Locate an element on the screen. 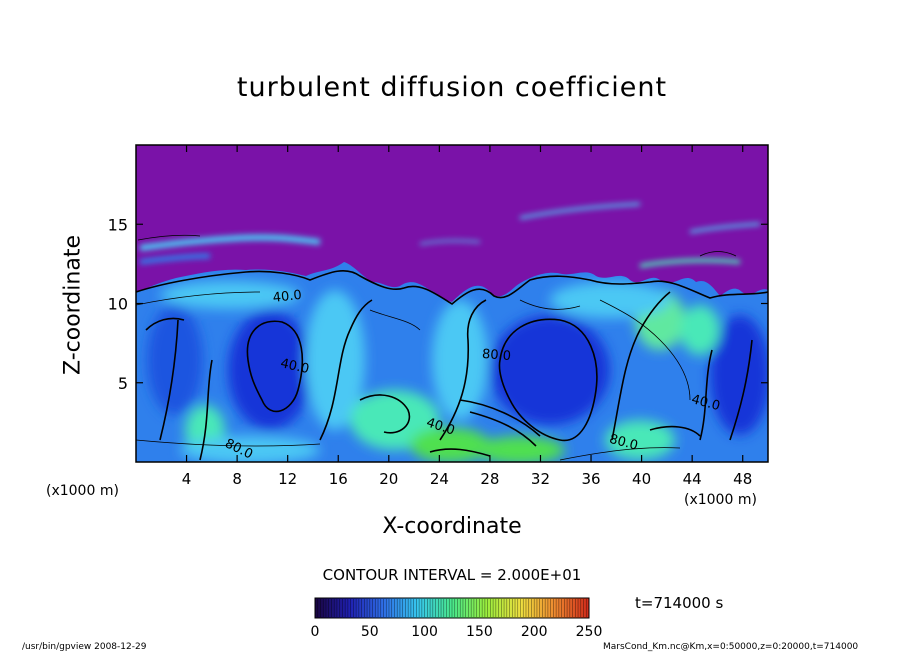  y-tick-label: 10 is located at coordinates (118, 304).